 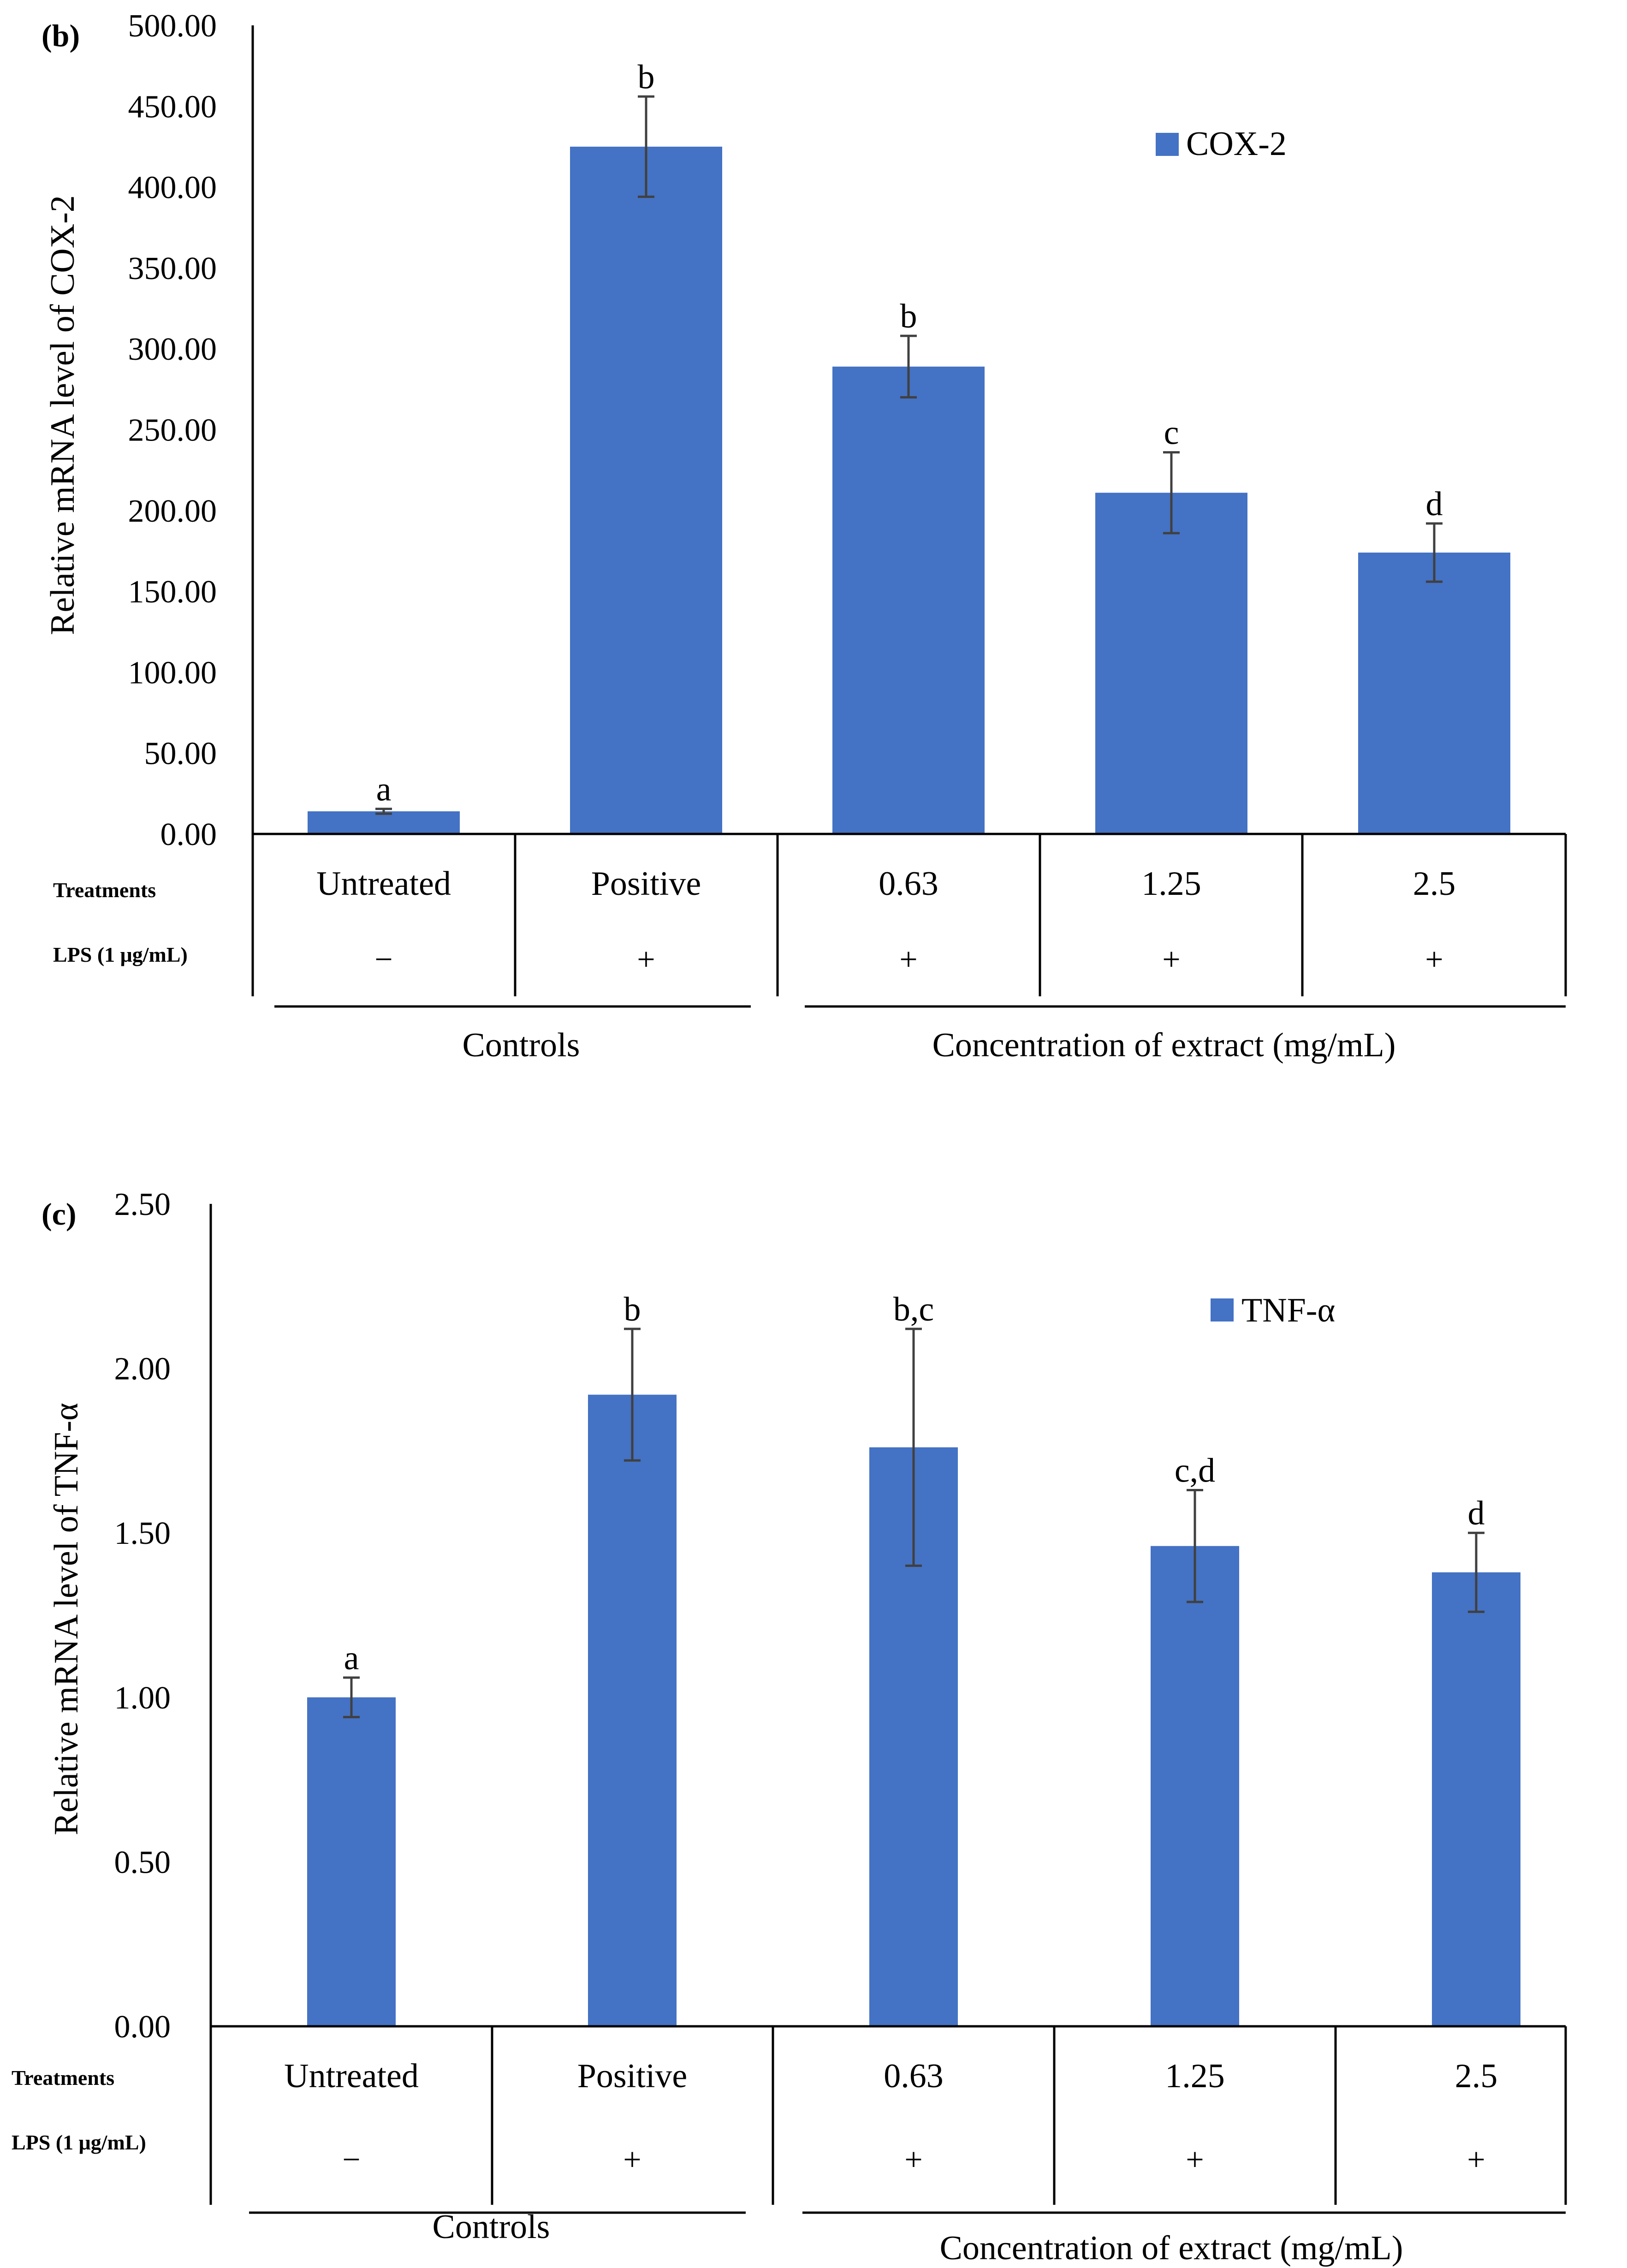 I want to click on panel-c-controls-group-label: Controls, so click(x=491, y=2227).